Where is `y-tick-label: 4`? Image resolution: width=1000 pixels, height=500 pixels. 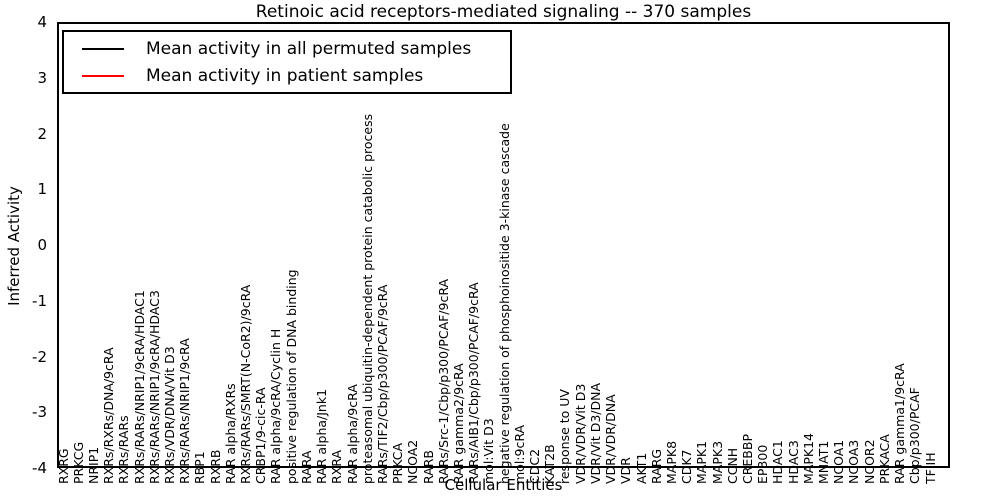 y-tick-label: 4 is located at coordinates (42, 22).